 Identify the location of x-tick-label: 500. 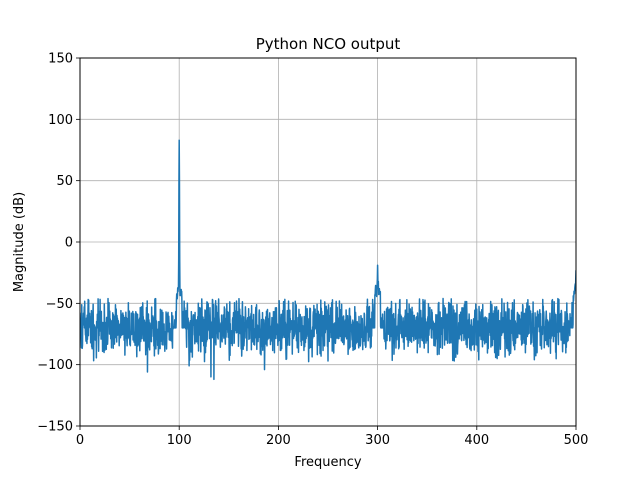
(576, 440).